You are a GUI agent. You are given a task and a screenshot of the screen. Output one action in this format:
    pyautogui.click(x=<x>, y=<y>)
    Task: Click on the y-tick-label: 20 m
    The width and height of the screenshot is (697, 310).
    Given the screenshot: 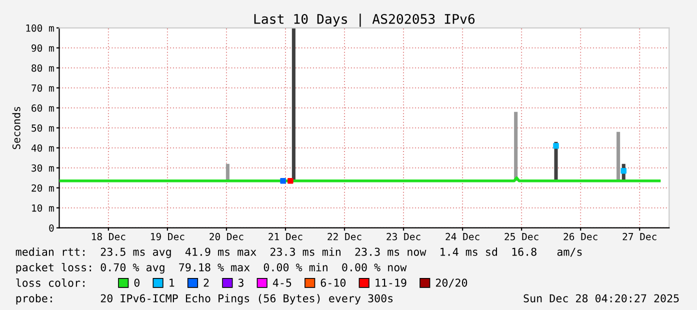 What is the action you would take?
    pyautogui.click(x=43, y=188)
    